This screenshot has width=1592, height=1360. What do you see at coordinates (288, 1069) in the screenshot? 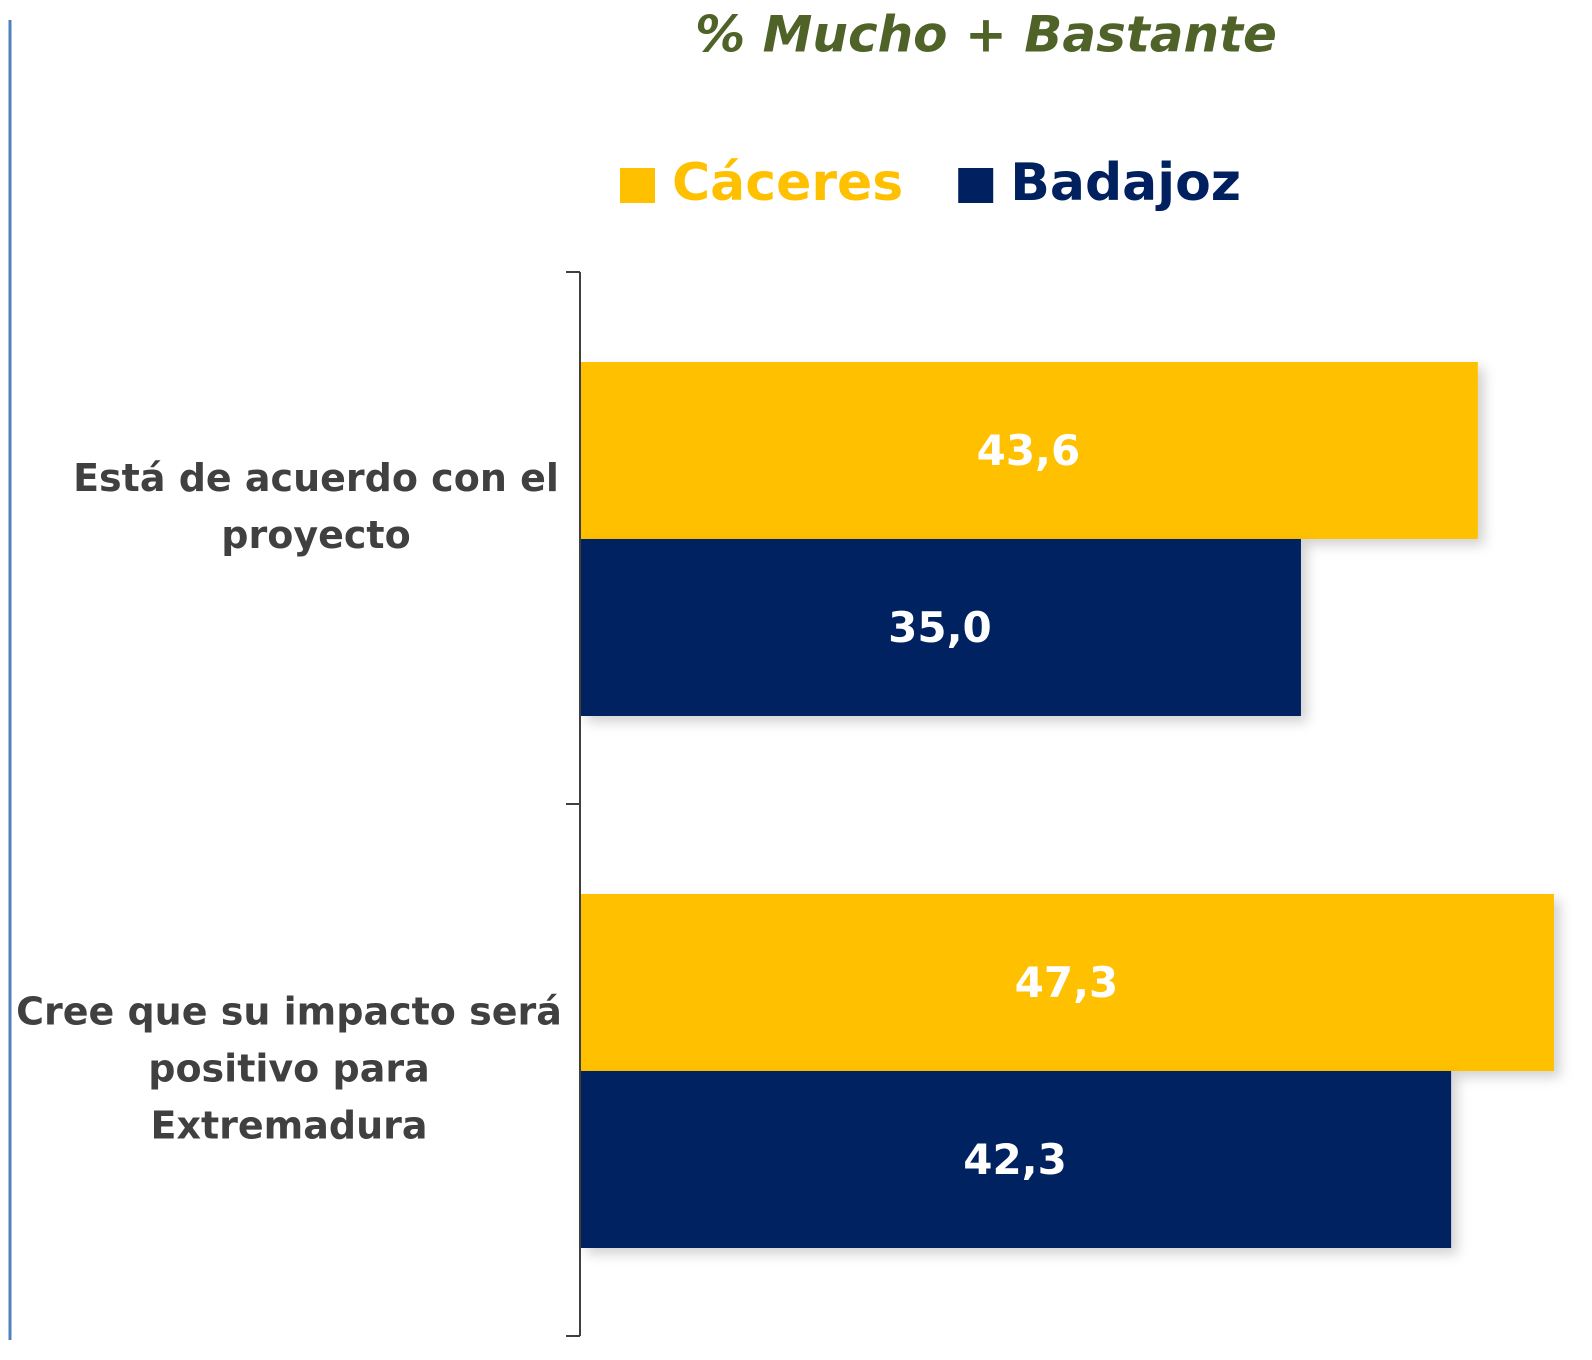
I see `category-label: positivo para` at bounding box center [288, 1069].